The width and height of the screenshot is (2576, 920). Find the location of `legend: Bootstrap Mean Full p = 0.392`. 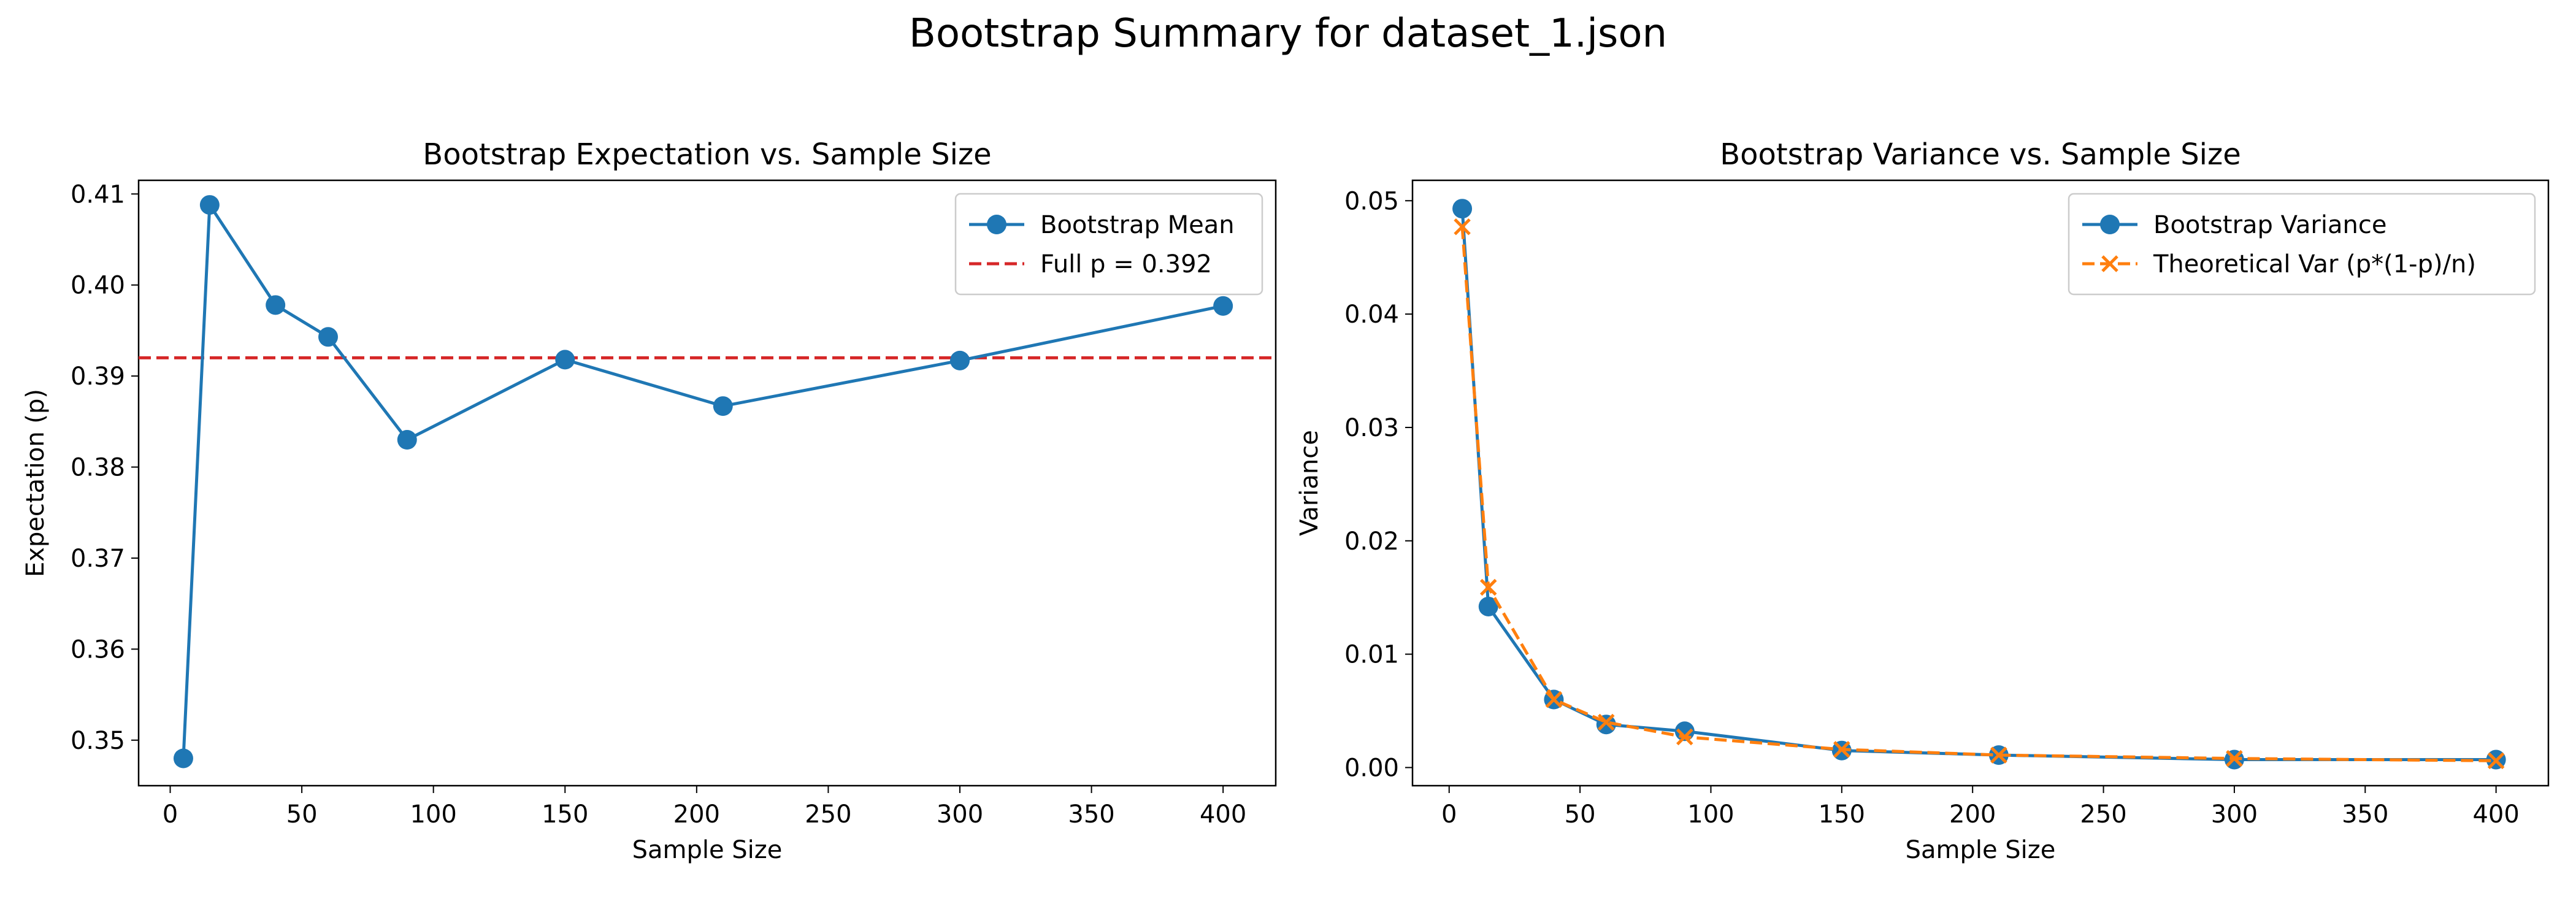

legend: Bootstrap Mean Full p = 0.392 is located at coordinates (1108, 244).